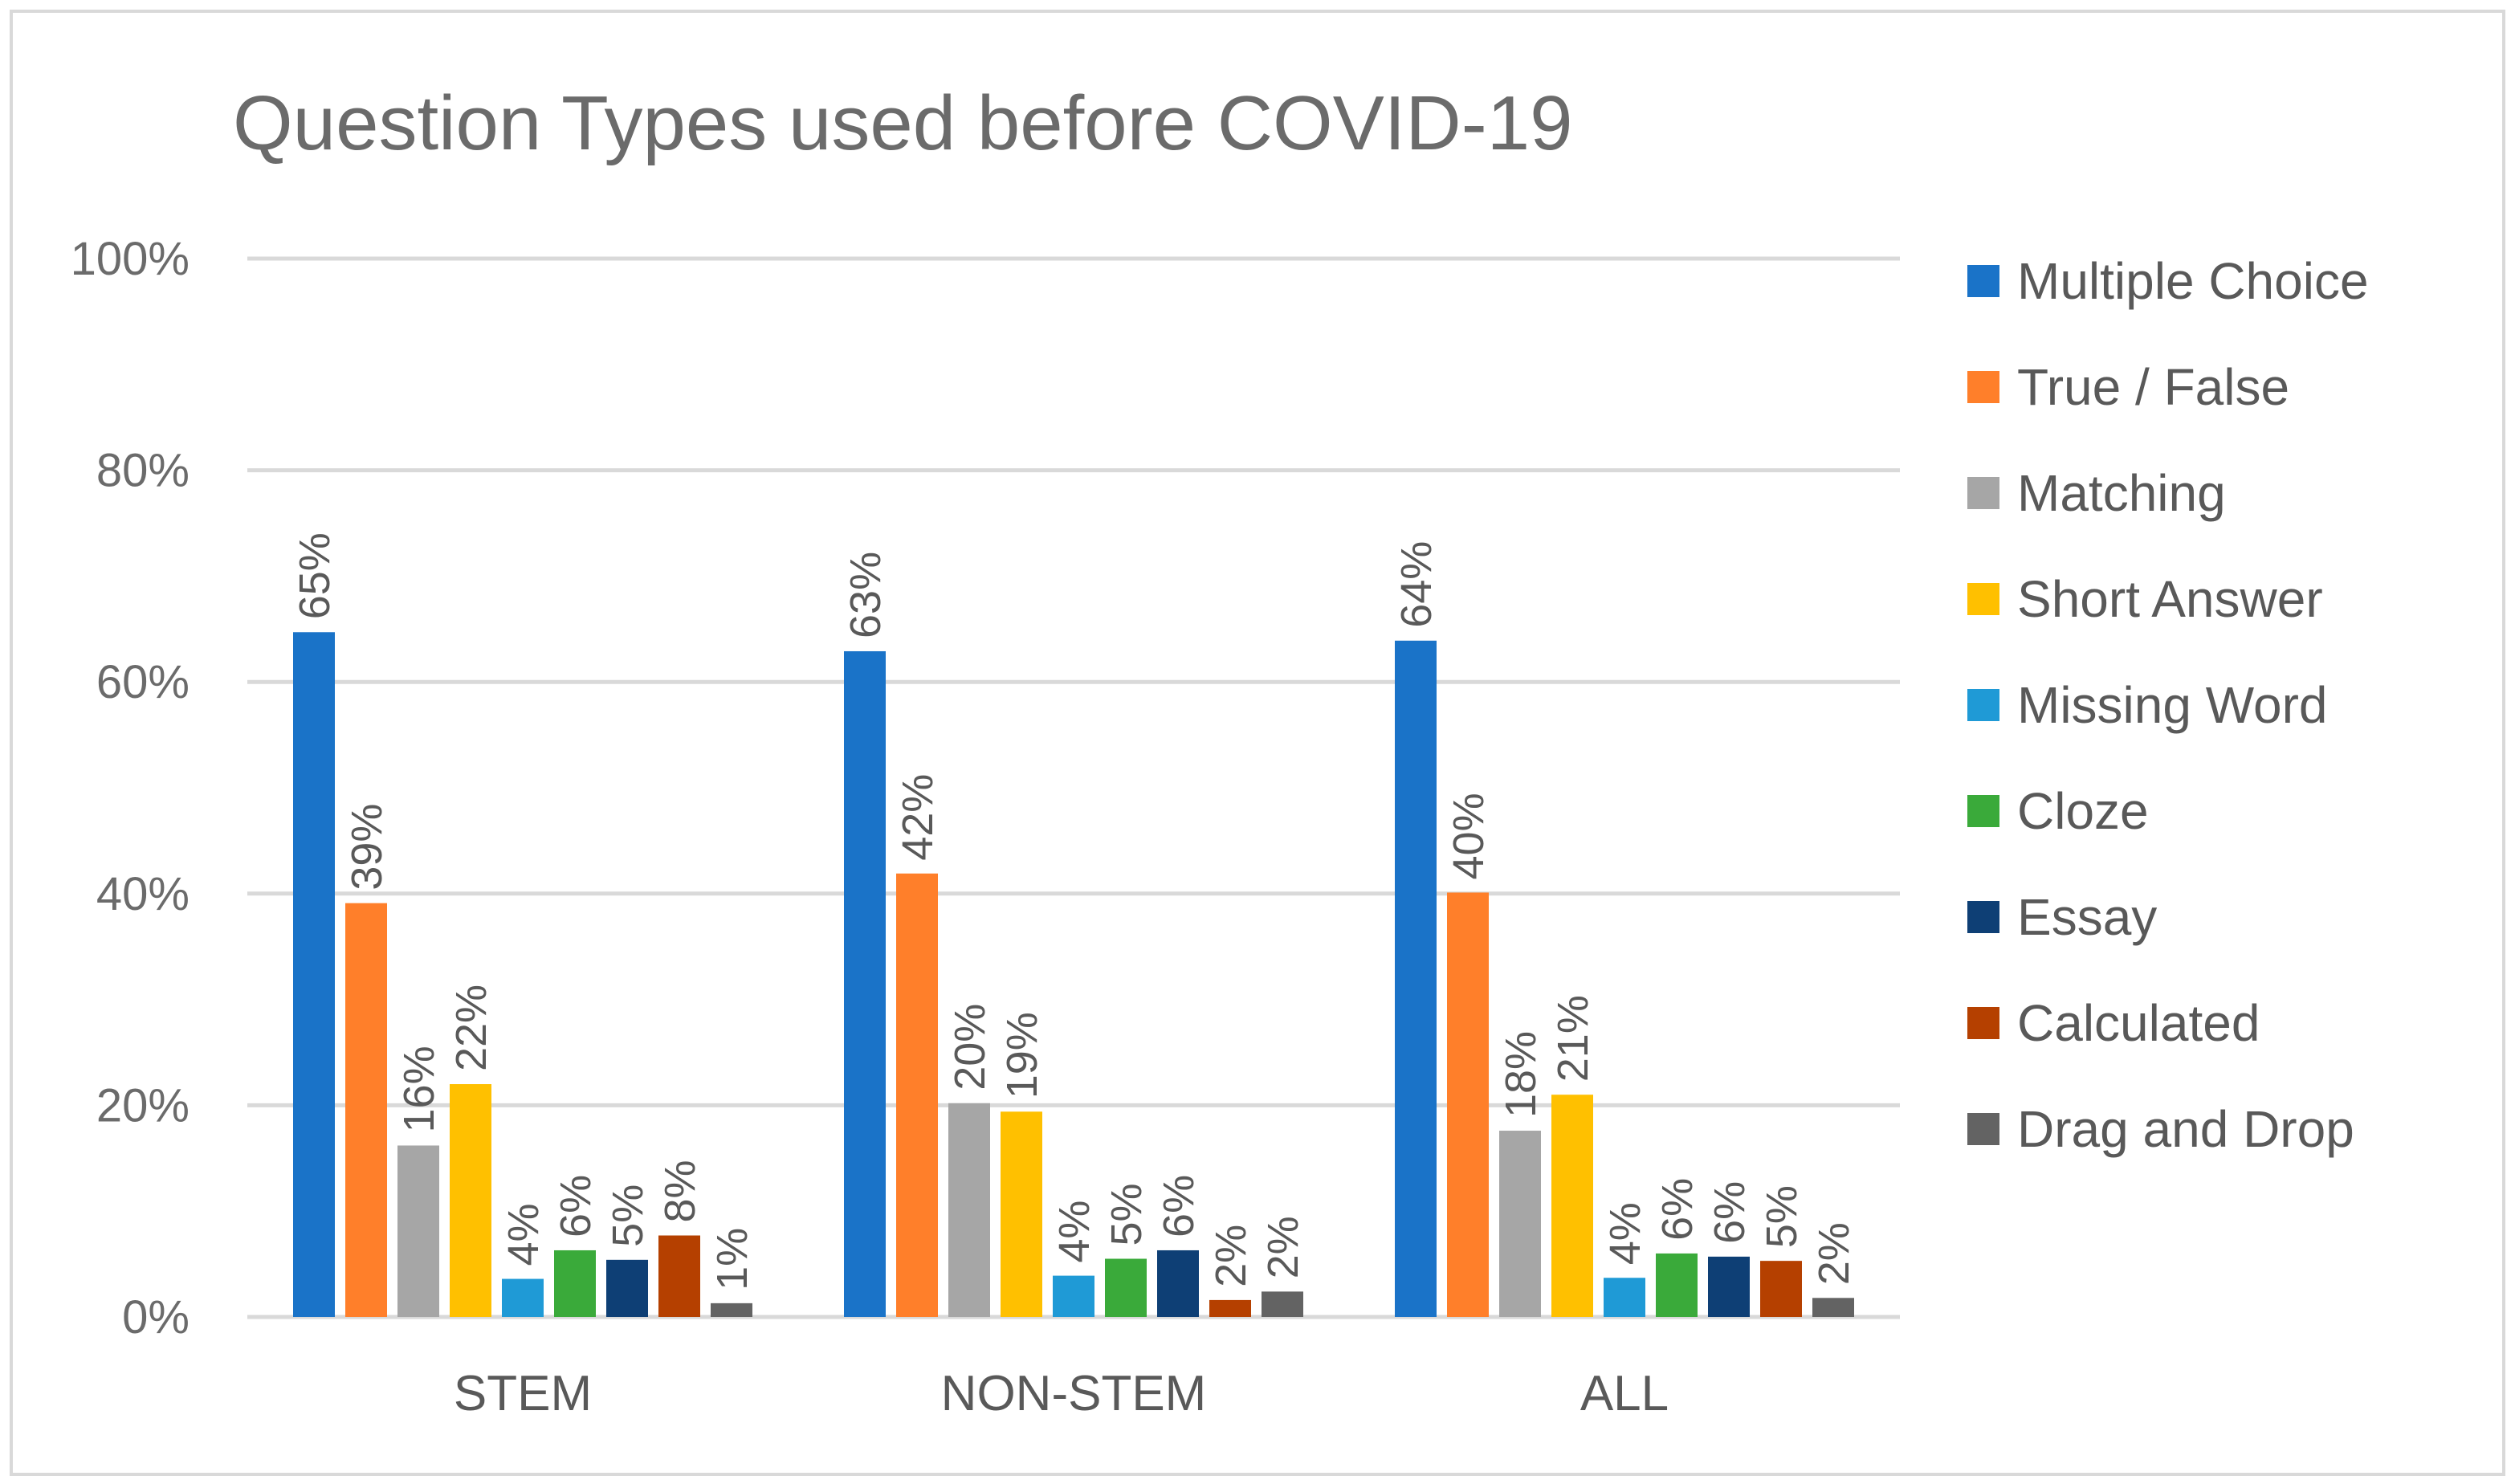 The image size is (2515, 1484). Describe the element at coordinates (1074, 1393) in the screenshot. I see `x-tick-label: NON-STEM` at that location.